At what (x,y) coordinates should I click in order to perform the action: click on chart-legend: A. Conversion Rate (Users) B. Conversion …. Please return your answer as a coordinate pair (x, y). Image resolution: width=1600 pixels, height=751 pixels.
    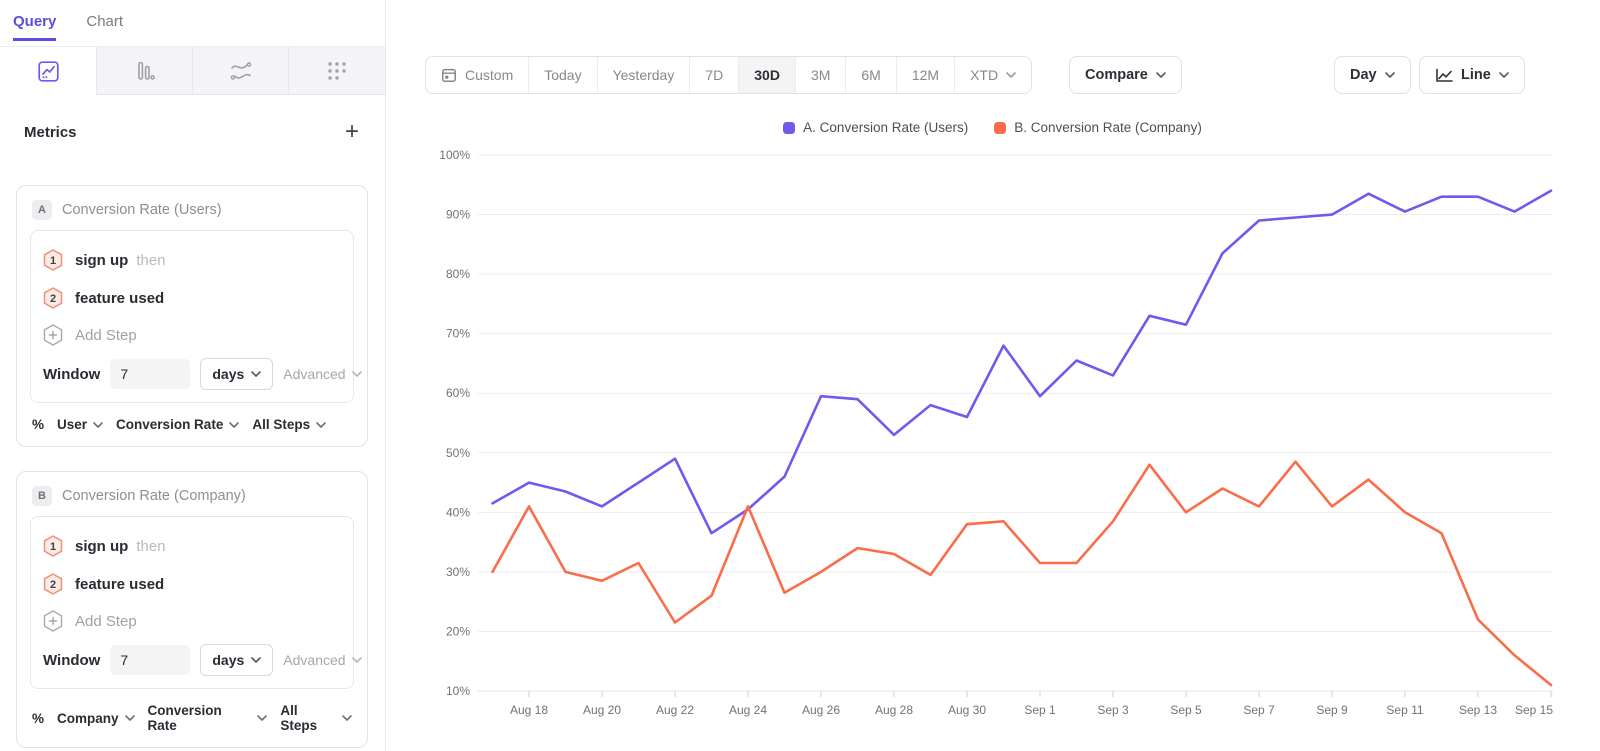
    Looking at the image, I should click on (992, 127).